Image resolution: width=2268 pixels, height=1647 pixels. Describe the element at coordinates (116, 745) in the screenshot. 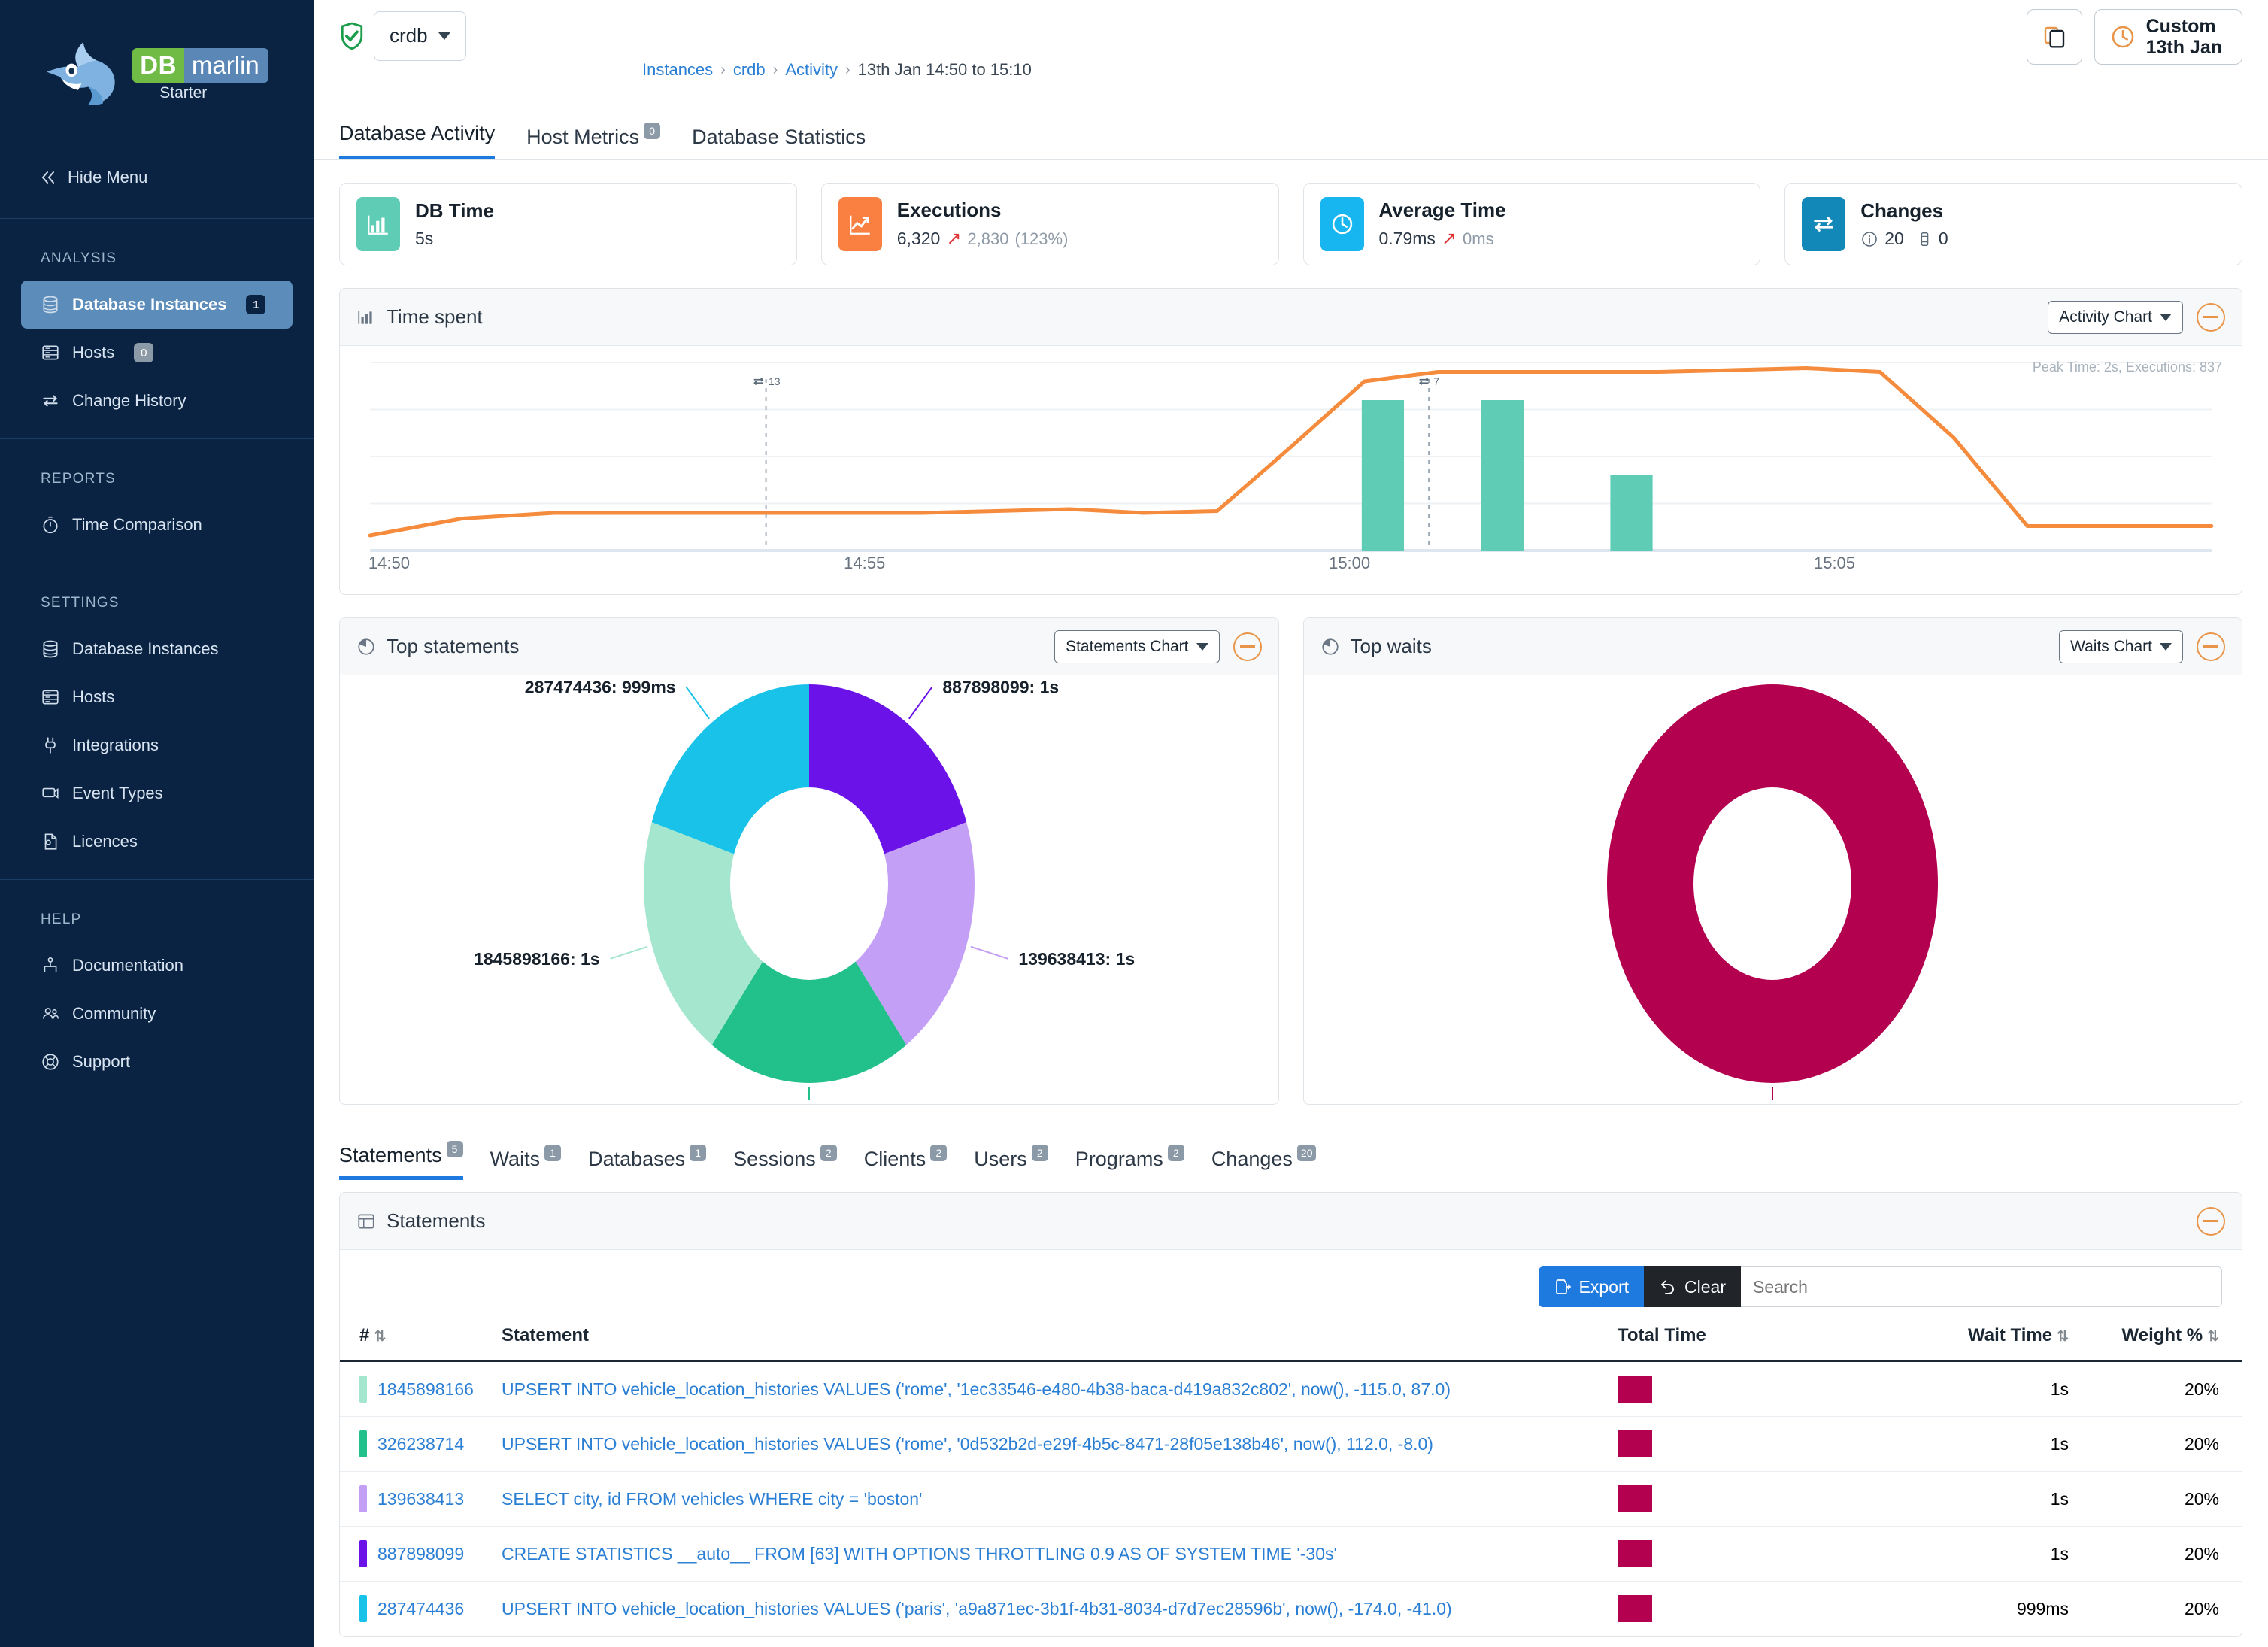

I see `sidebar-item-label: Integrations` at that location.